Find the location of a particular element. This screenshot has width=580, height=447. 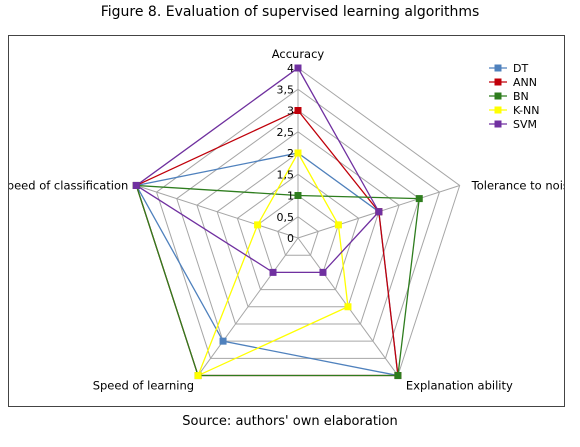

tick-label: 1,5 is located at coordinates (286, 174).